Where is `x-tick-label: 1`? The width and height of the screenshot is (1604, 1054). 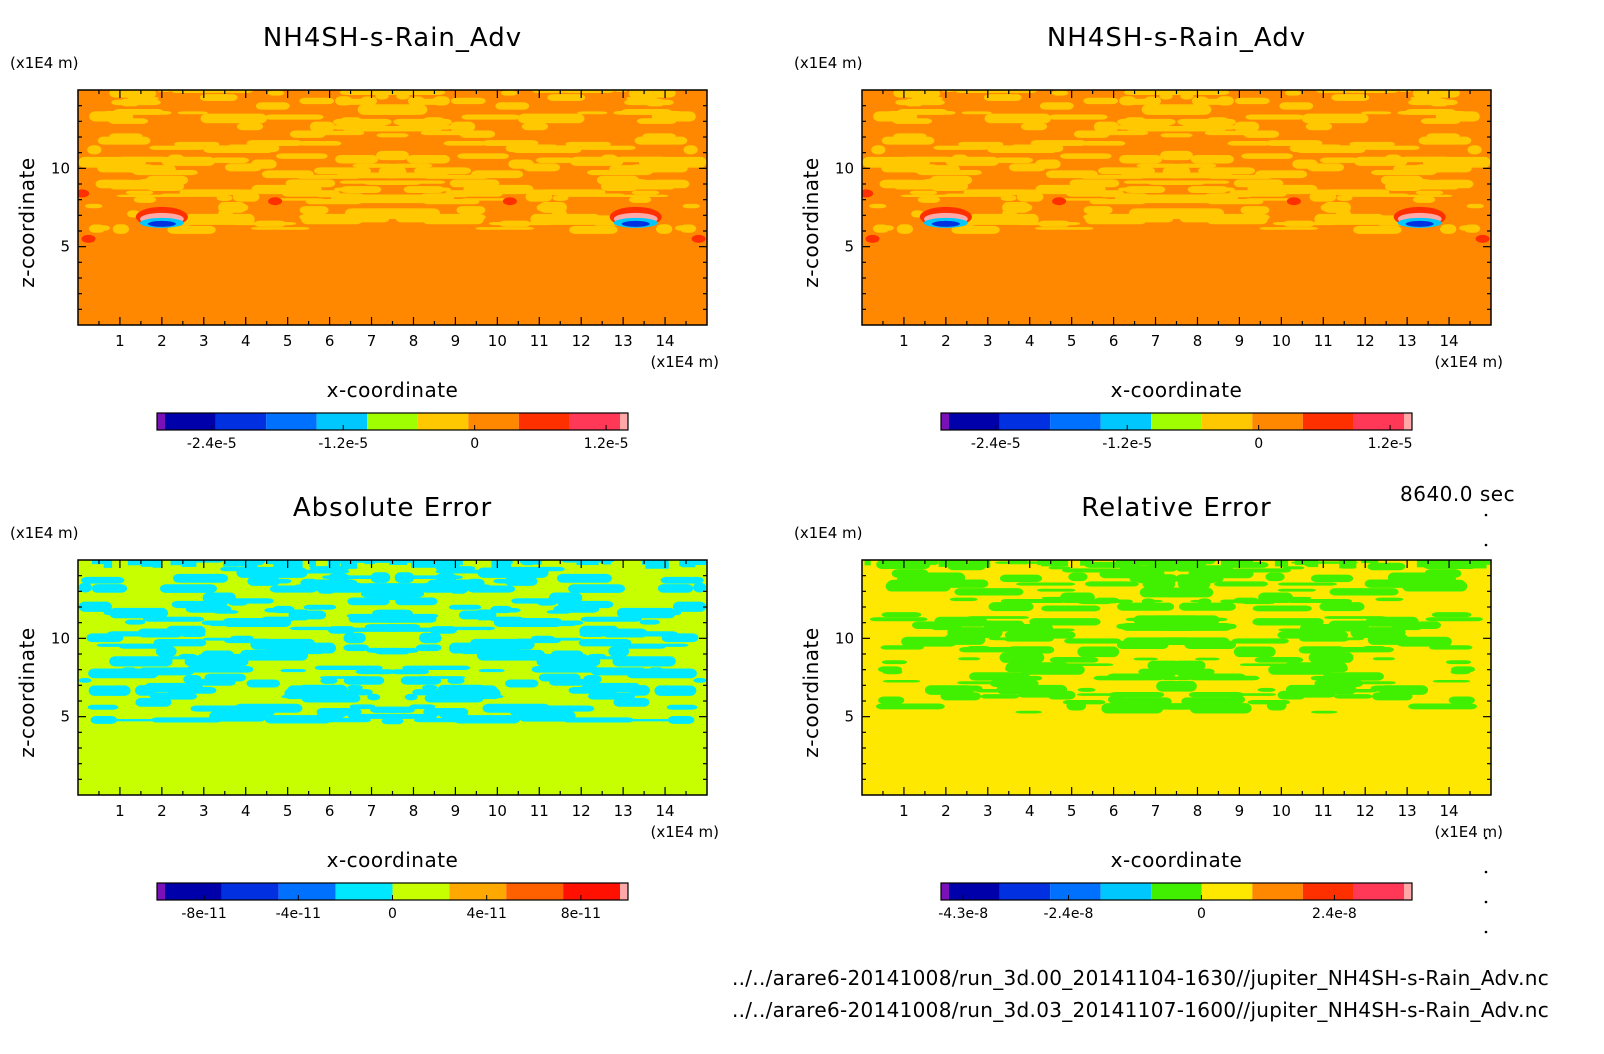
x-tick-label: 1 is located at coordinates (120, 811).